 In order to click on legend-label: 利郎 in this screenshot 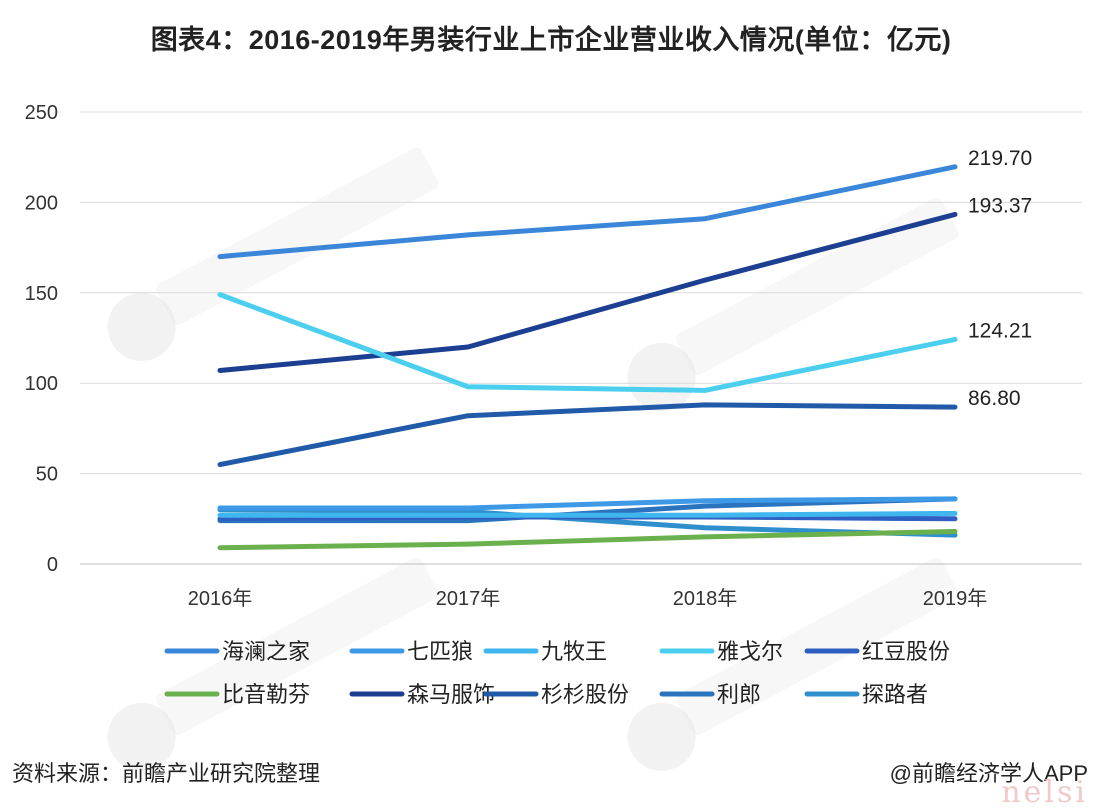, I will do `click(739, 694)`.